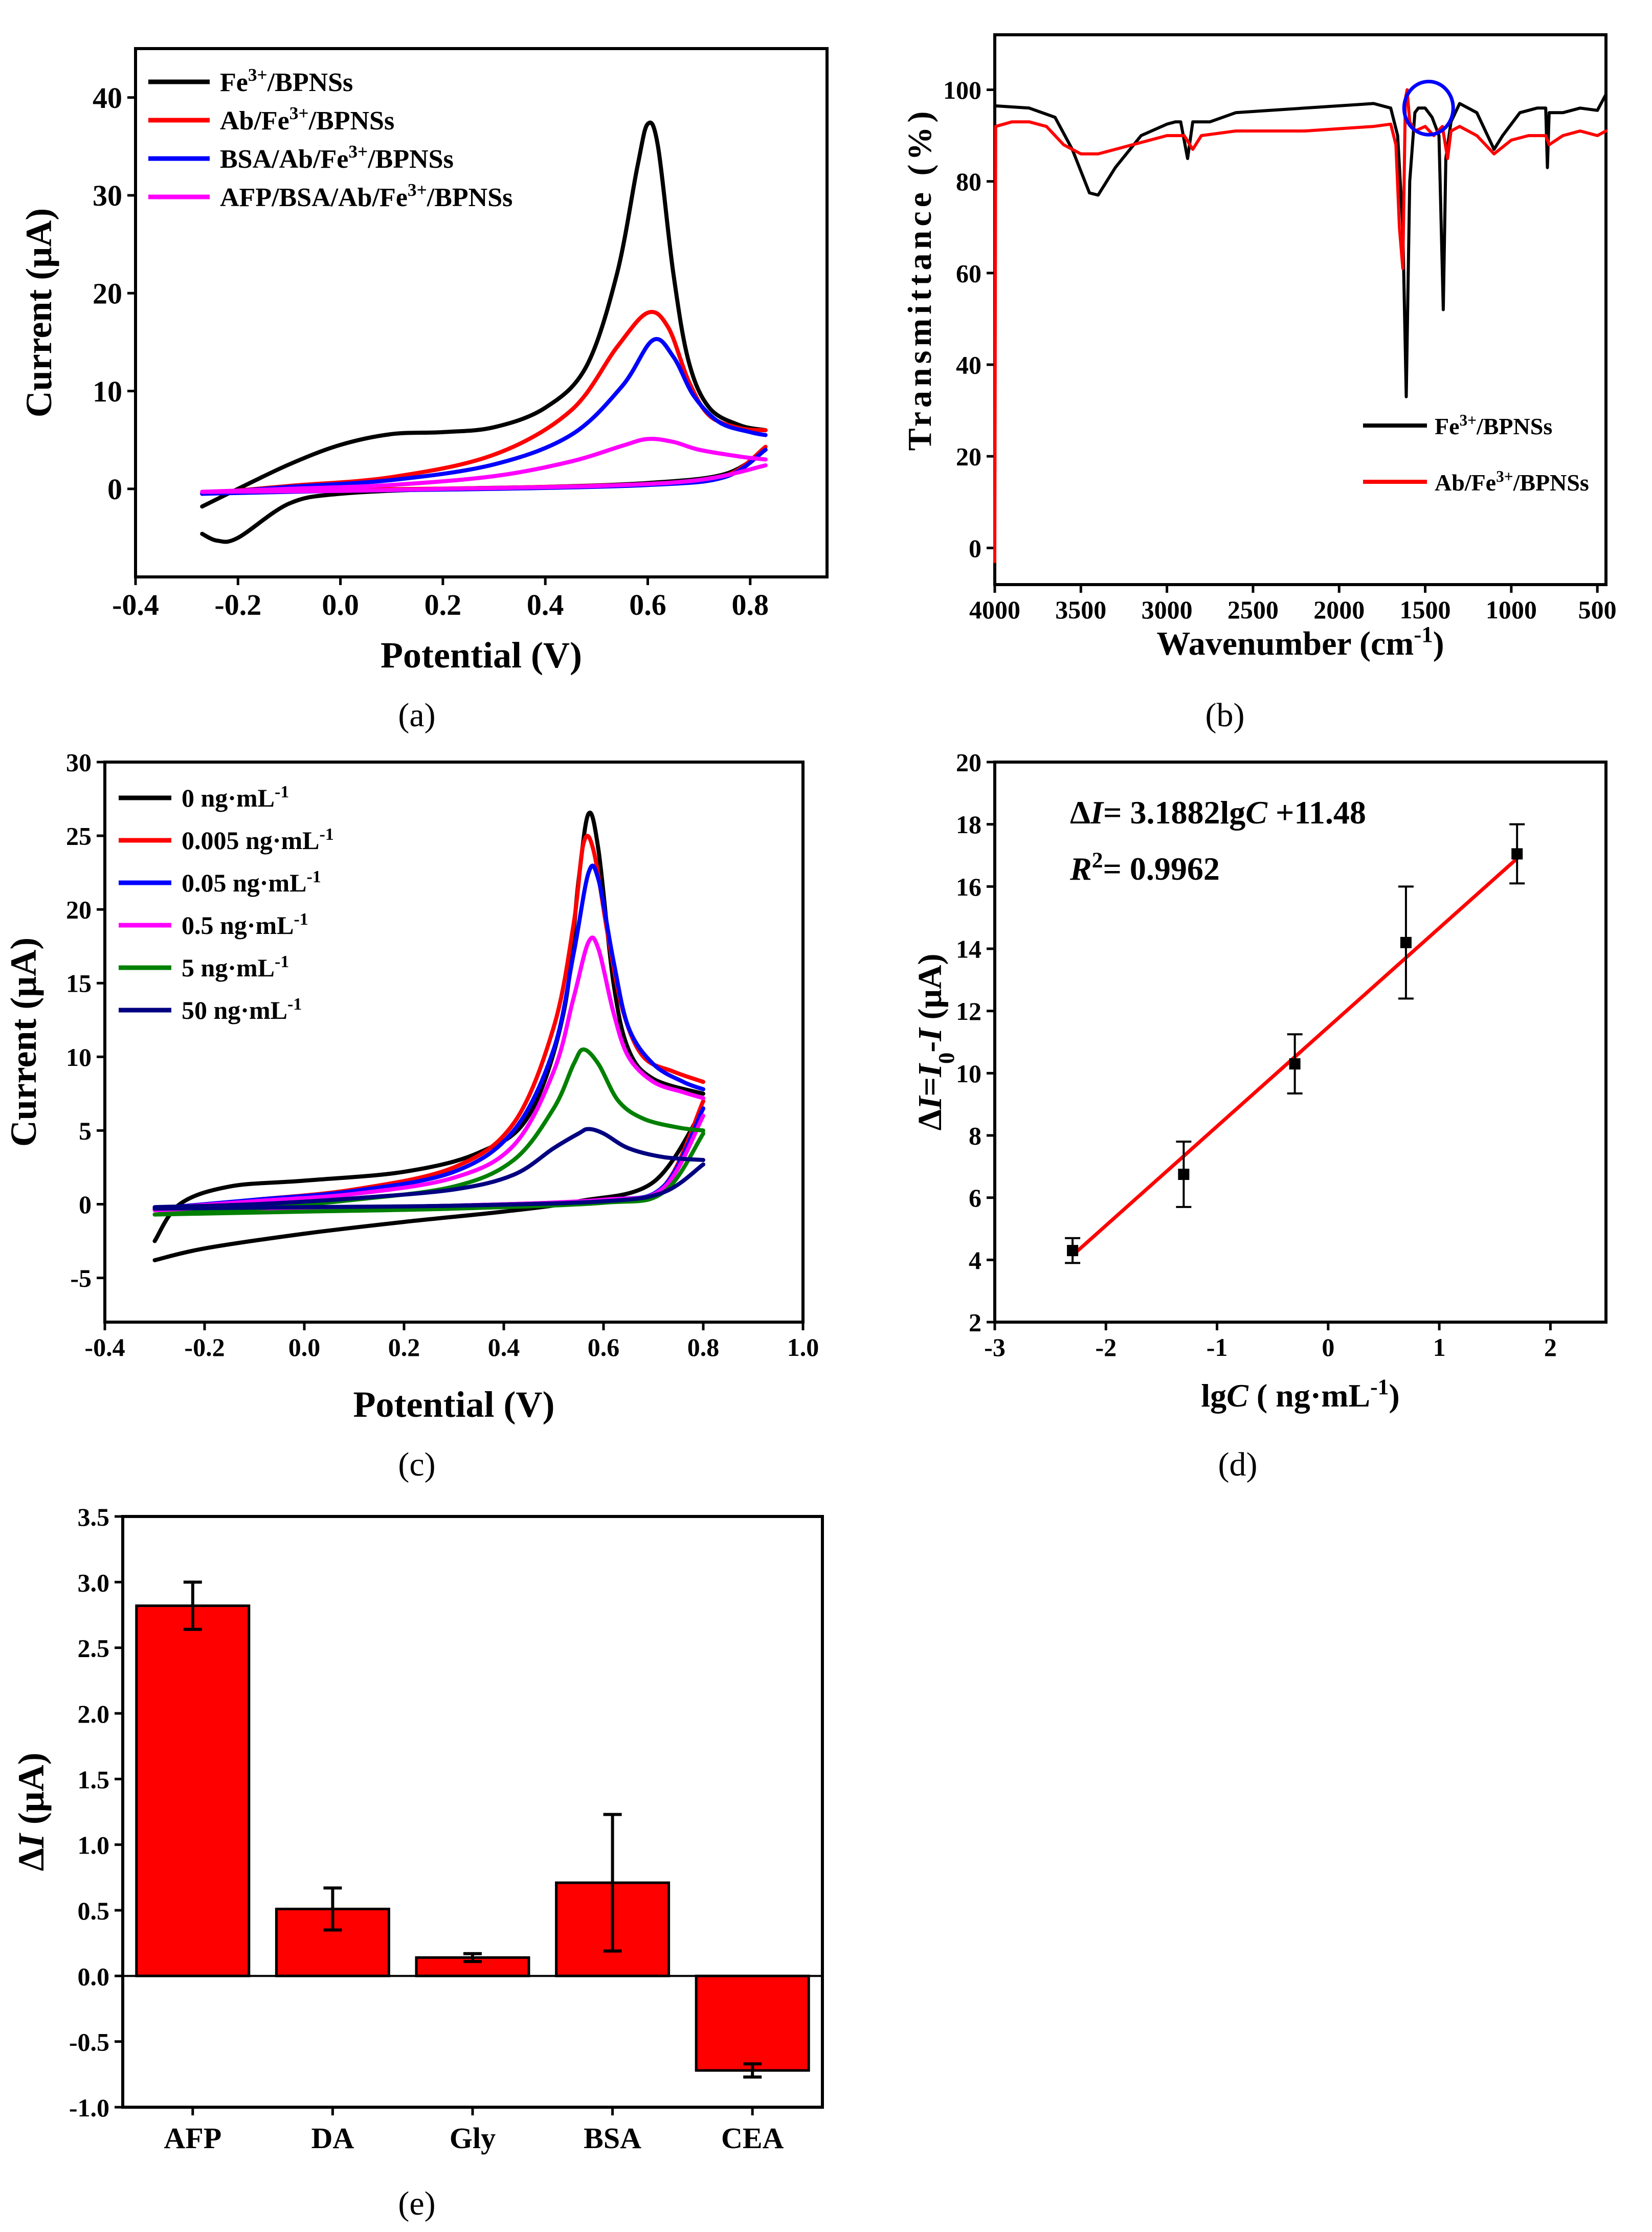  I want to click on y-tick-label: -1.0, so click(89, 2107).